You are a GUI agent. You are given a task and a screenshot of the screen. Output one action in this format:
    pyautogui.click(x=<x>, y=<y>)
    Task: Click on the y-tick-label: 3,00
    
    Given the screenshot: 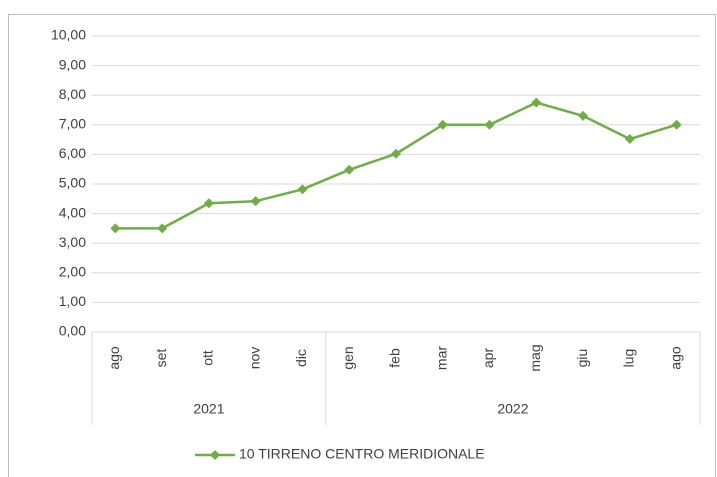 What is the action you would take?
    pyautogui.click(x=72, y=242)
    